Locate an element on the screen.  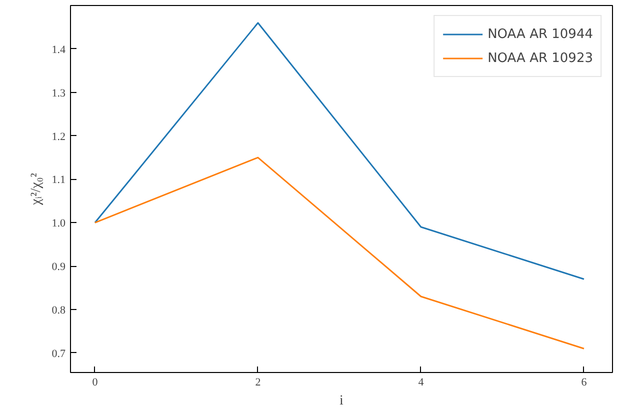
y-tick-label: 0.7 is located at coordinates (59, 354).